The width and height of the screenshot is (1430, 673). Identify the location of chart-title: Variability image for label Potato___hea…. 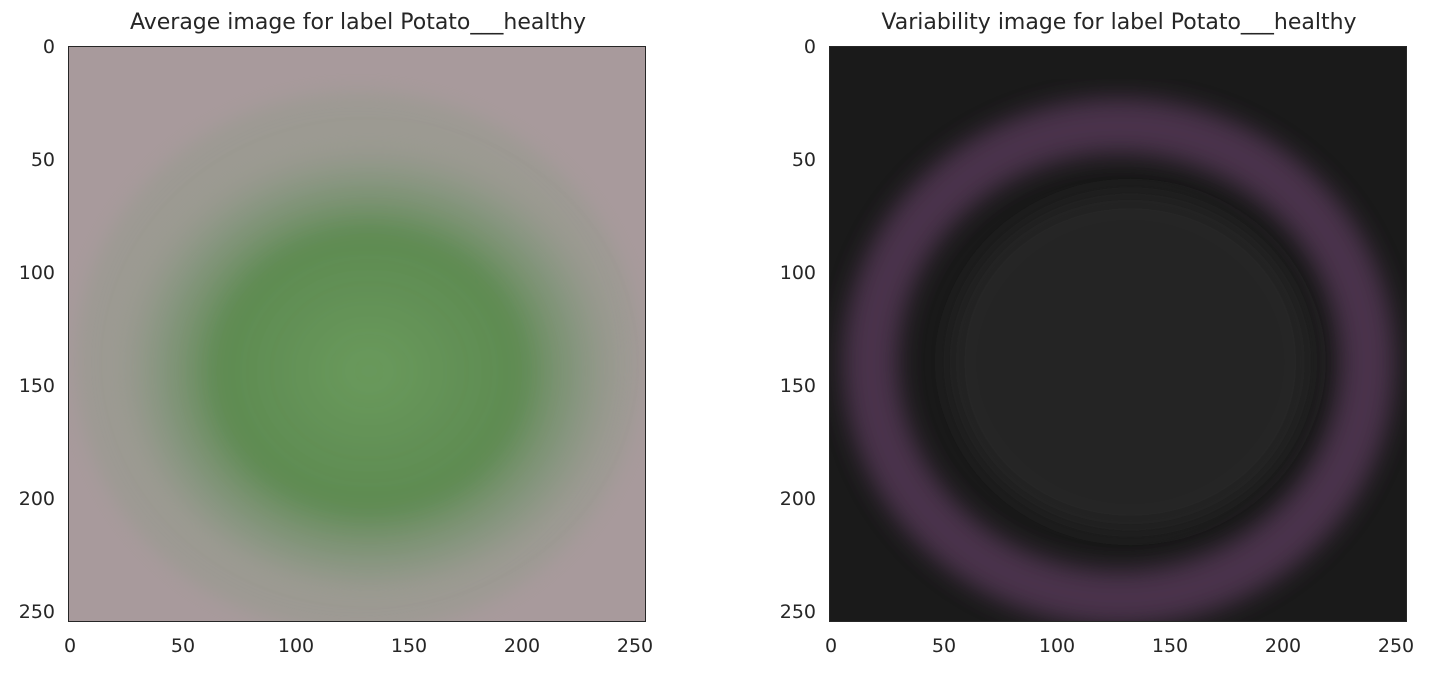
(1119, 22).